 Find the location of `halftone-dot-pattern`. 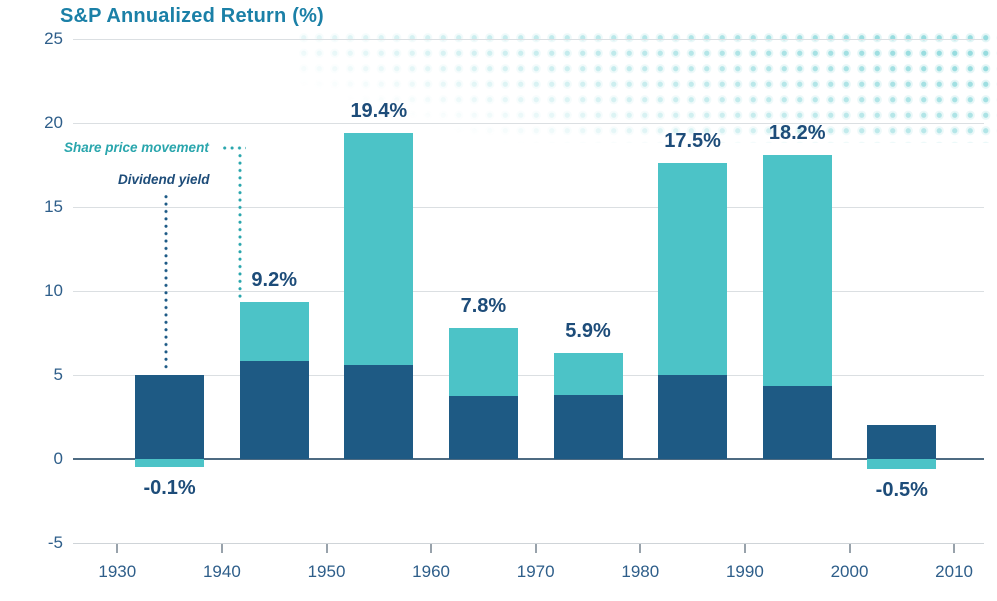

halftone-dot-pattern is located at coordinates (646, 86).